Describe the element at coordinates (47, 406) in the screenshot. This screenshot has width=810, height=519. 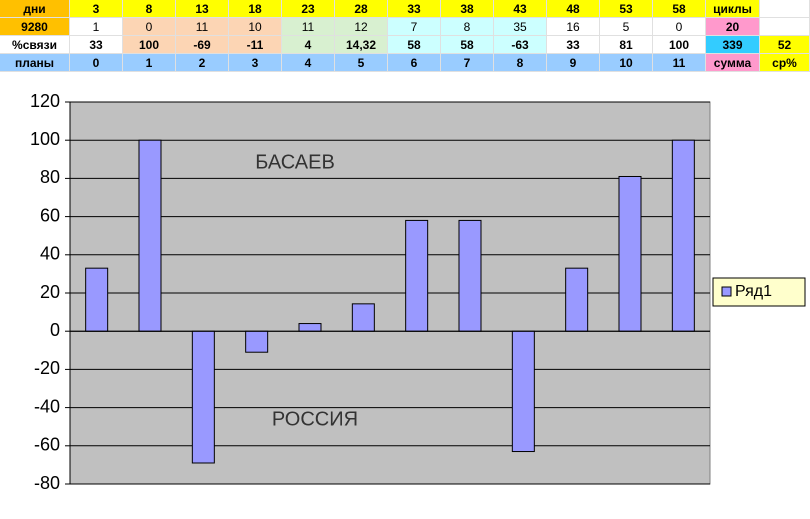
I see `y-tick-label: -40` at that location.